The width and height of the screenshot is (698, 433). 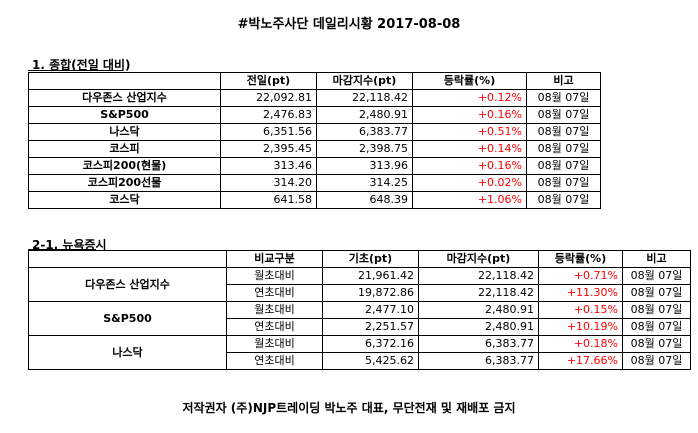 I want to click on change-value: +0.15%, so click(x=580, y=310).